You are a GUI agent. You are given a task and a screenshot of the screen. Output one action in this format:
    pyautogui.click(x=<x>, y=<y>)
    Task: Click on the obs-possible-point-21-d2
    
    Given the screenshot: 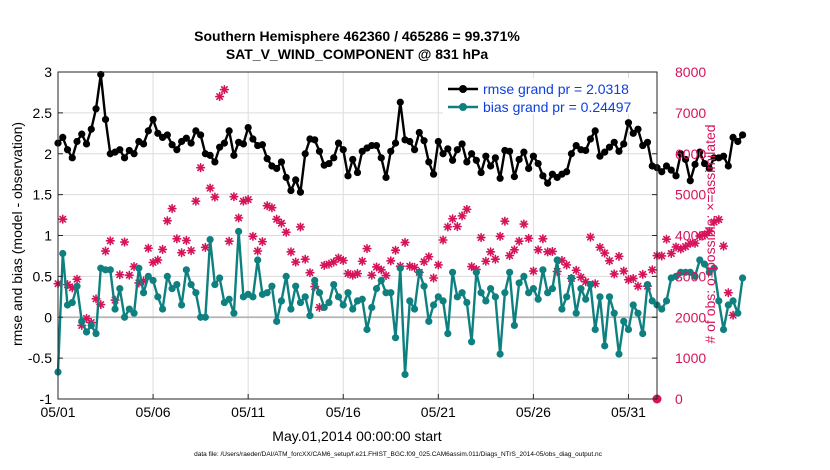 What is the action you would take?
    pyautogui.click(x=158, y=260)
    